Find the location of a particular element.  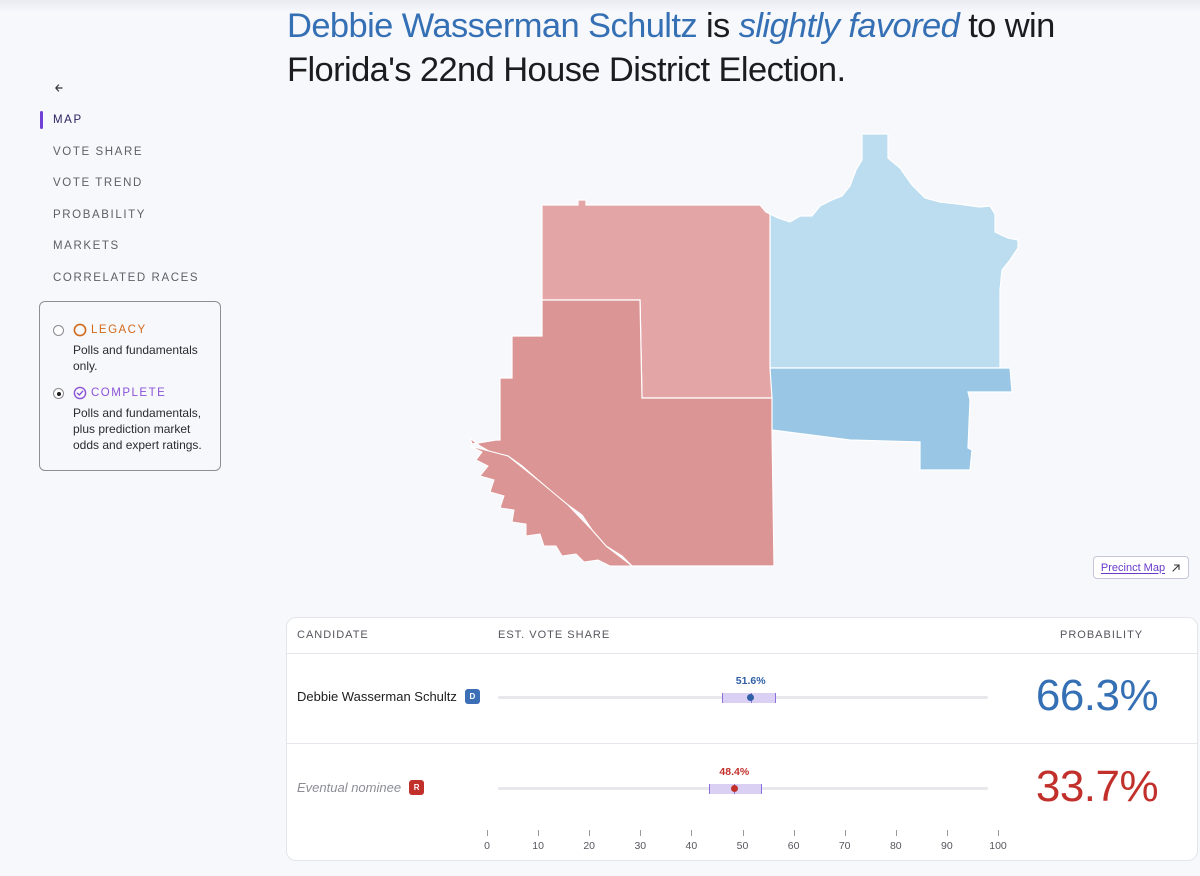

header-probability: PROBABILITY is located at coordinates (1102, 635).